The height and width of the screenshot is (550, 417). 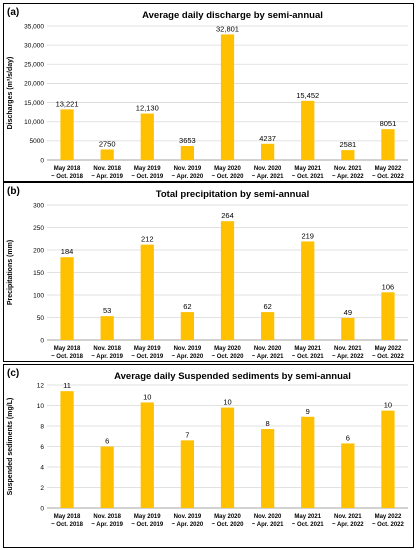 What do you see at coordinates (308, 411) in the screenshot?
I see `data-label: 9` at bounding box center [308, 411].